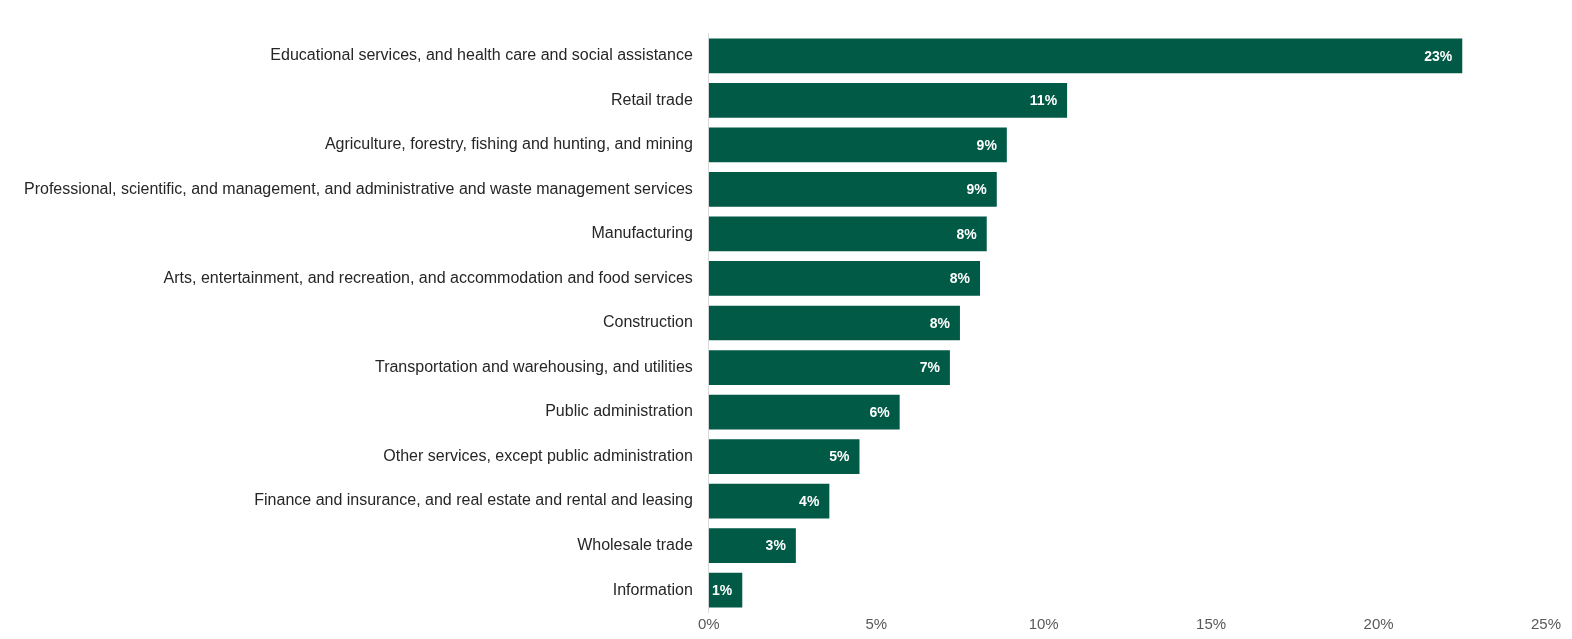  Describe the element at coordinates (1545, 623) in the screenshot. I see `x-tick-label: 25%` at that location.